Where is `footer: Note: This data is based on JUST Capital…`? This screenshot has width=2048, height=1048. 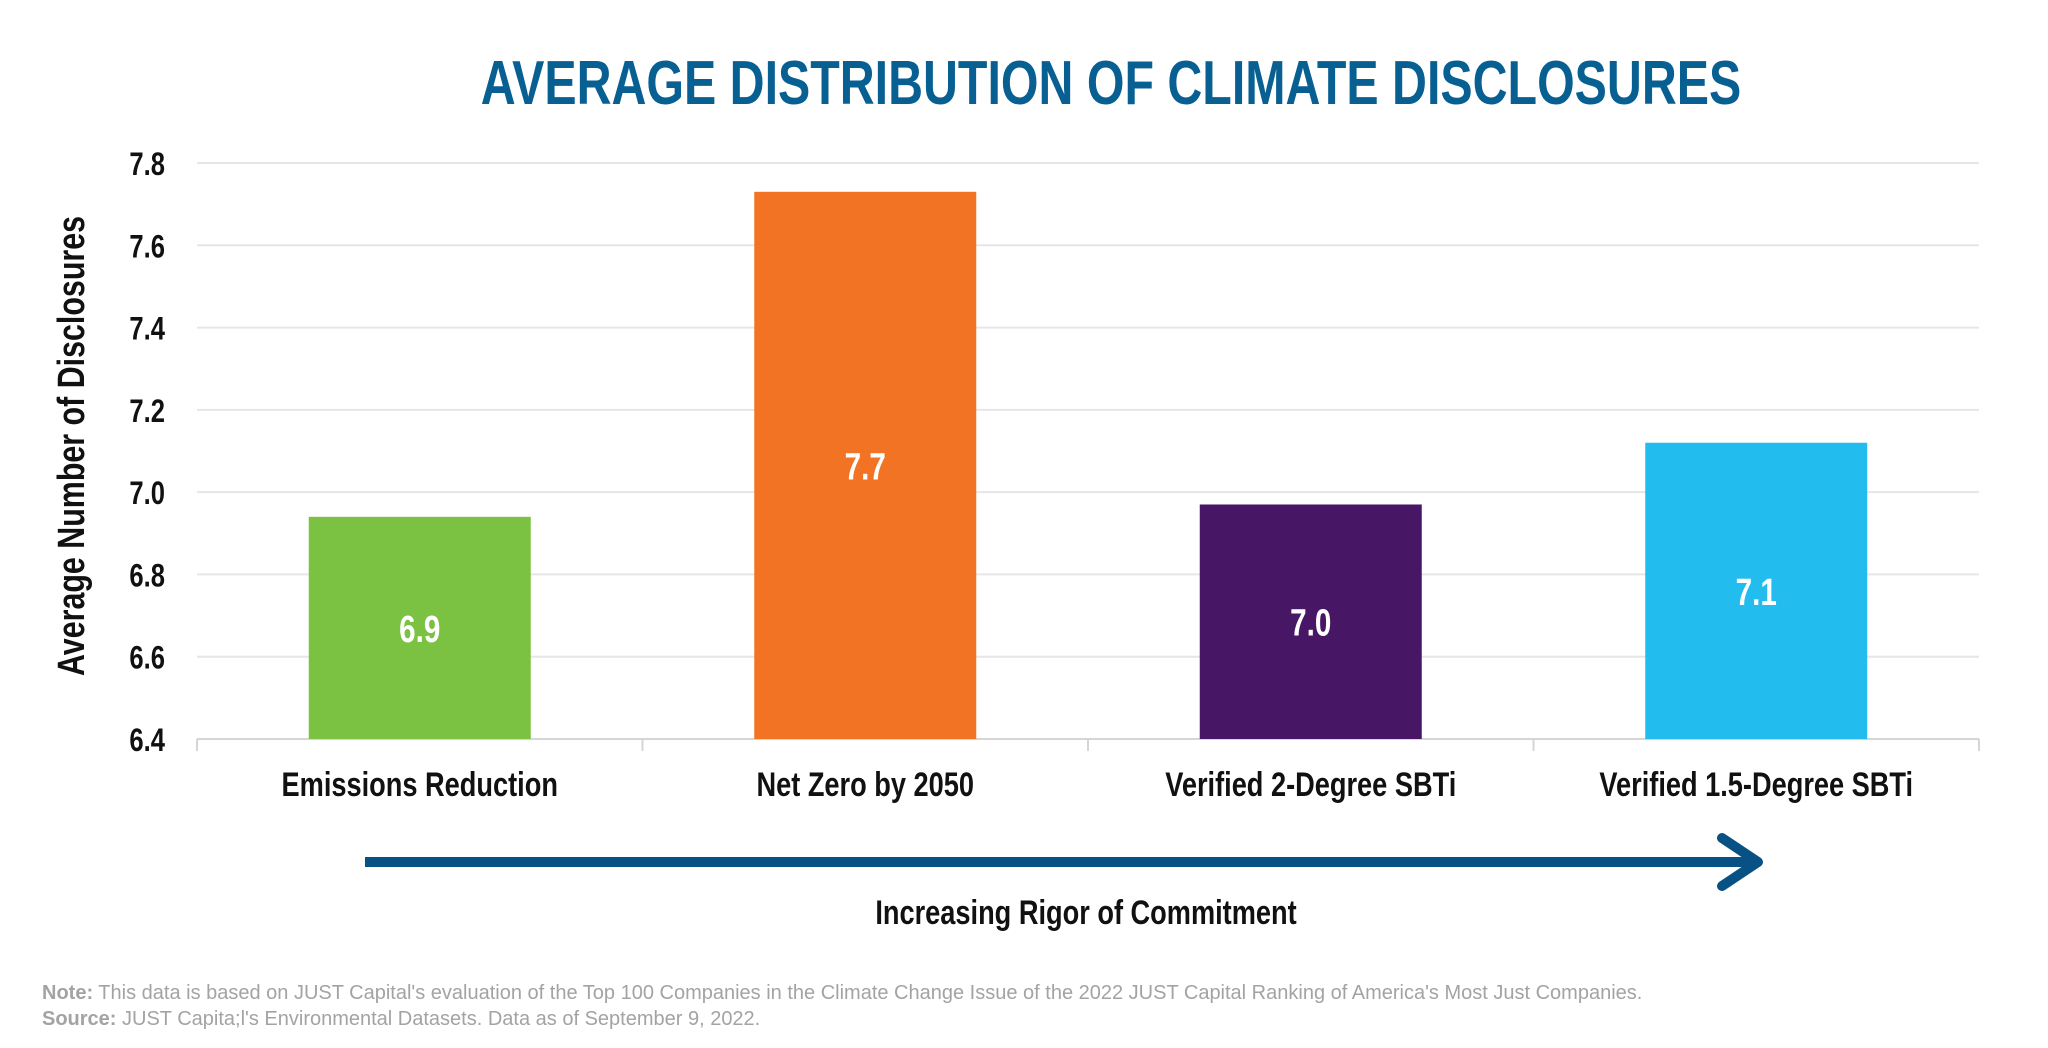 footer: Note: This data is based on JUST Capital… is located at coordinates (842, 1006).